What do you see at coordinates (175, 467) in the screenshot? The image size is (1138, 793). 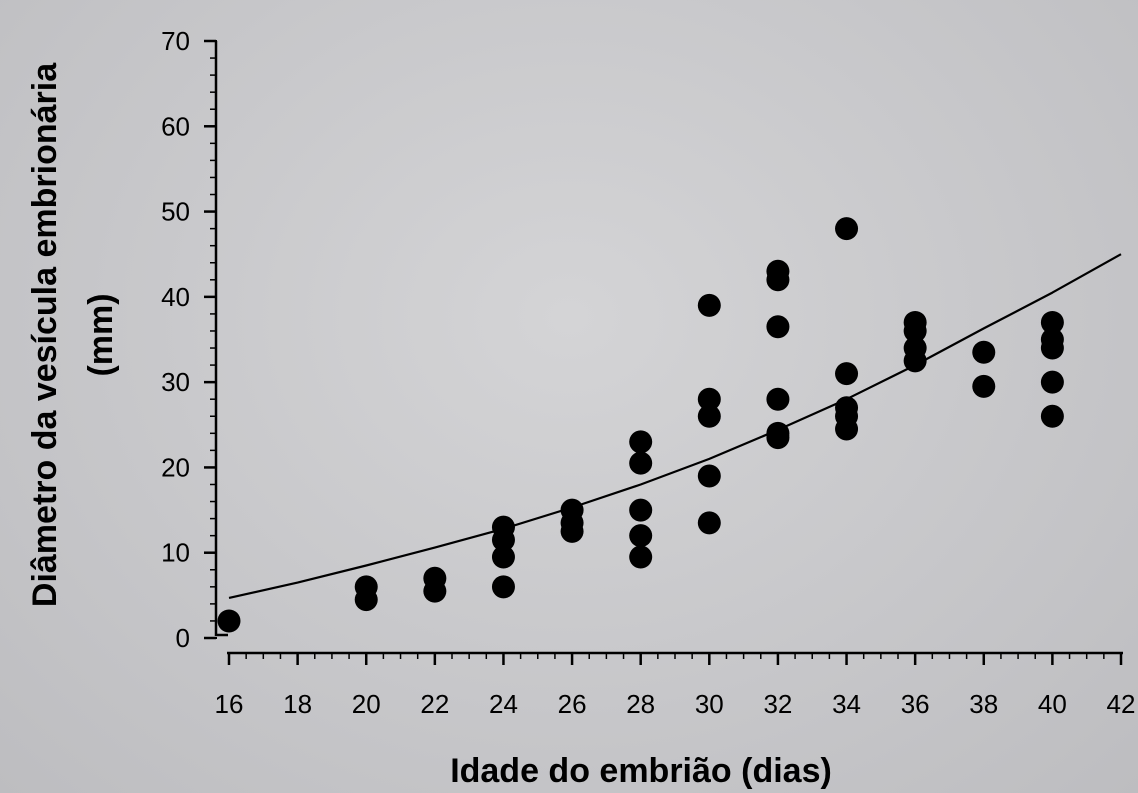 I see `y-tick-label: 20` at bounding box center [175, 467].